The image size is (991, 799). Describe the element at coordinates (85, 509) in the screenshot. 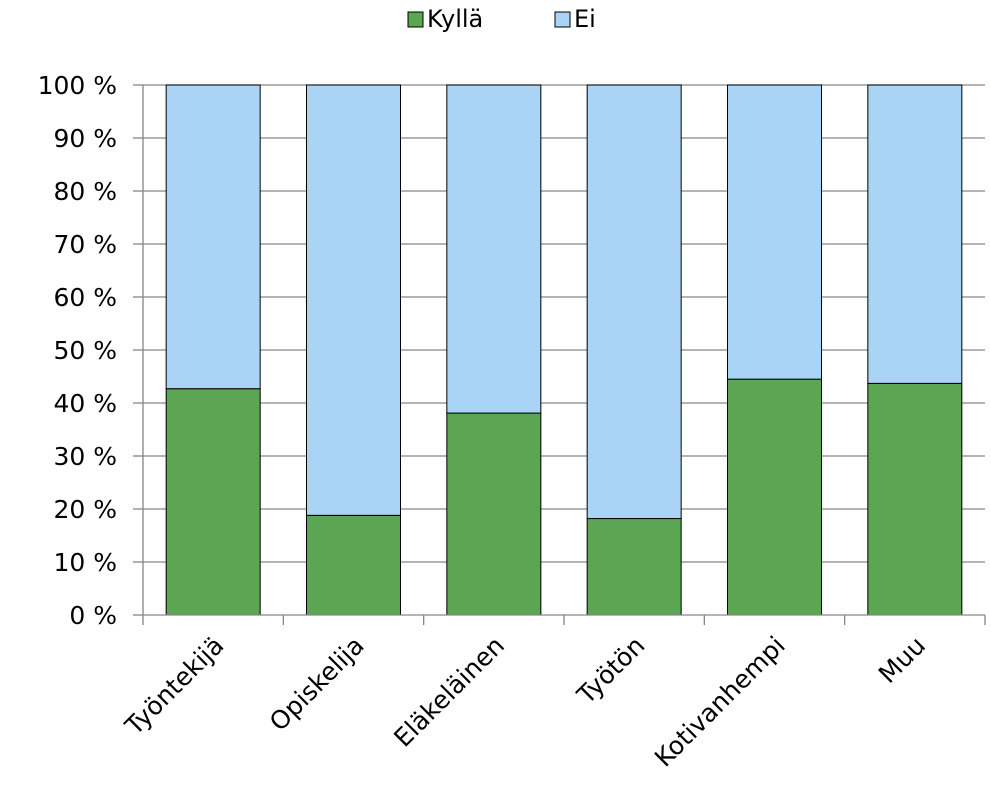

I see `y-tick-label: 20 %` at that location.